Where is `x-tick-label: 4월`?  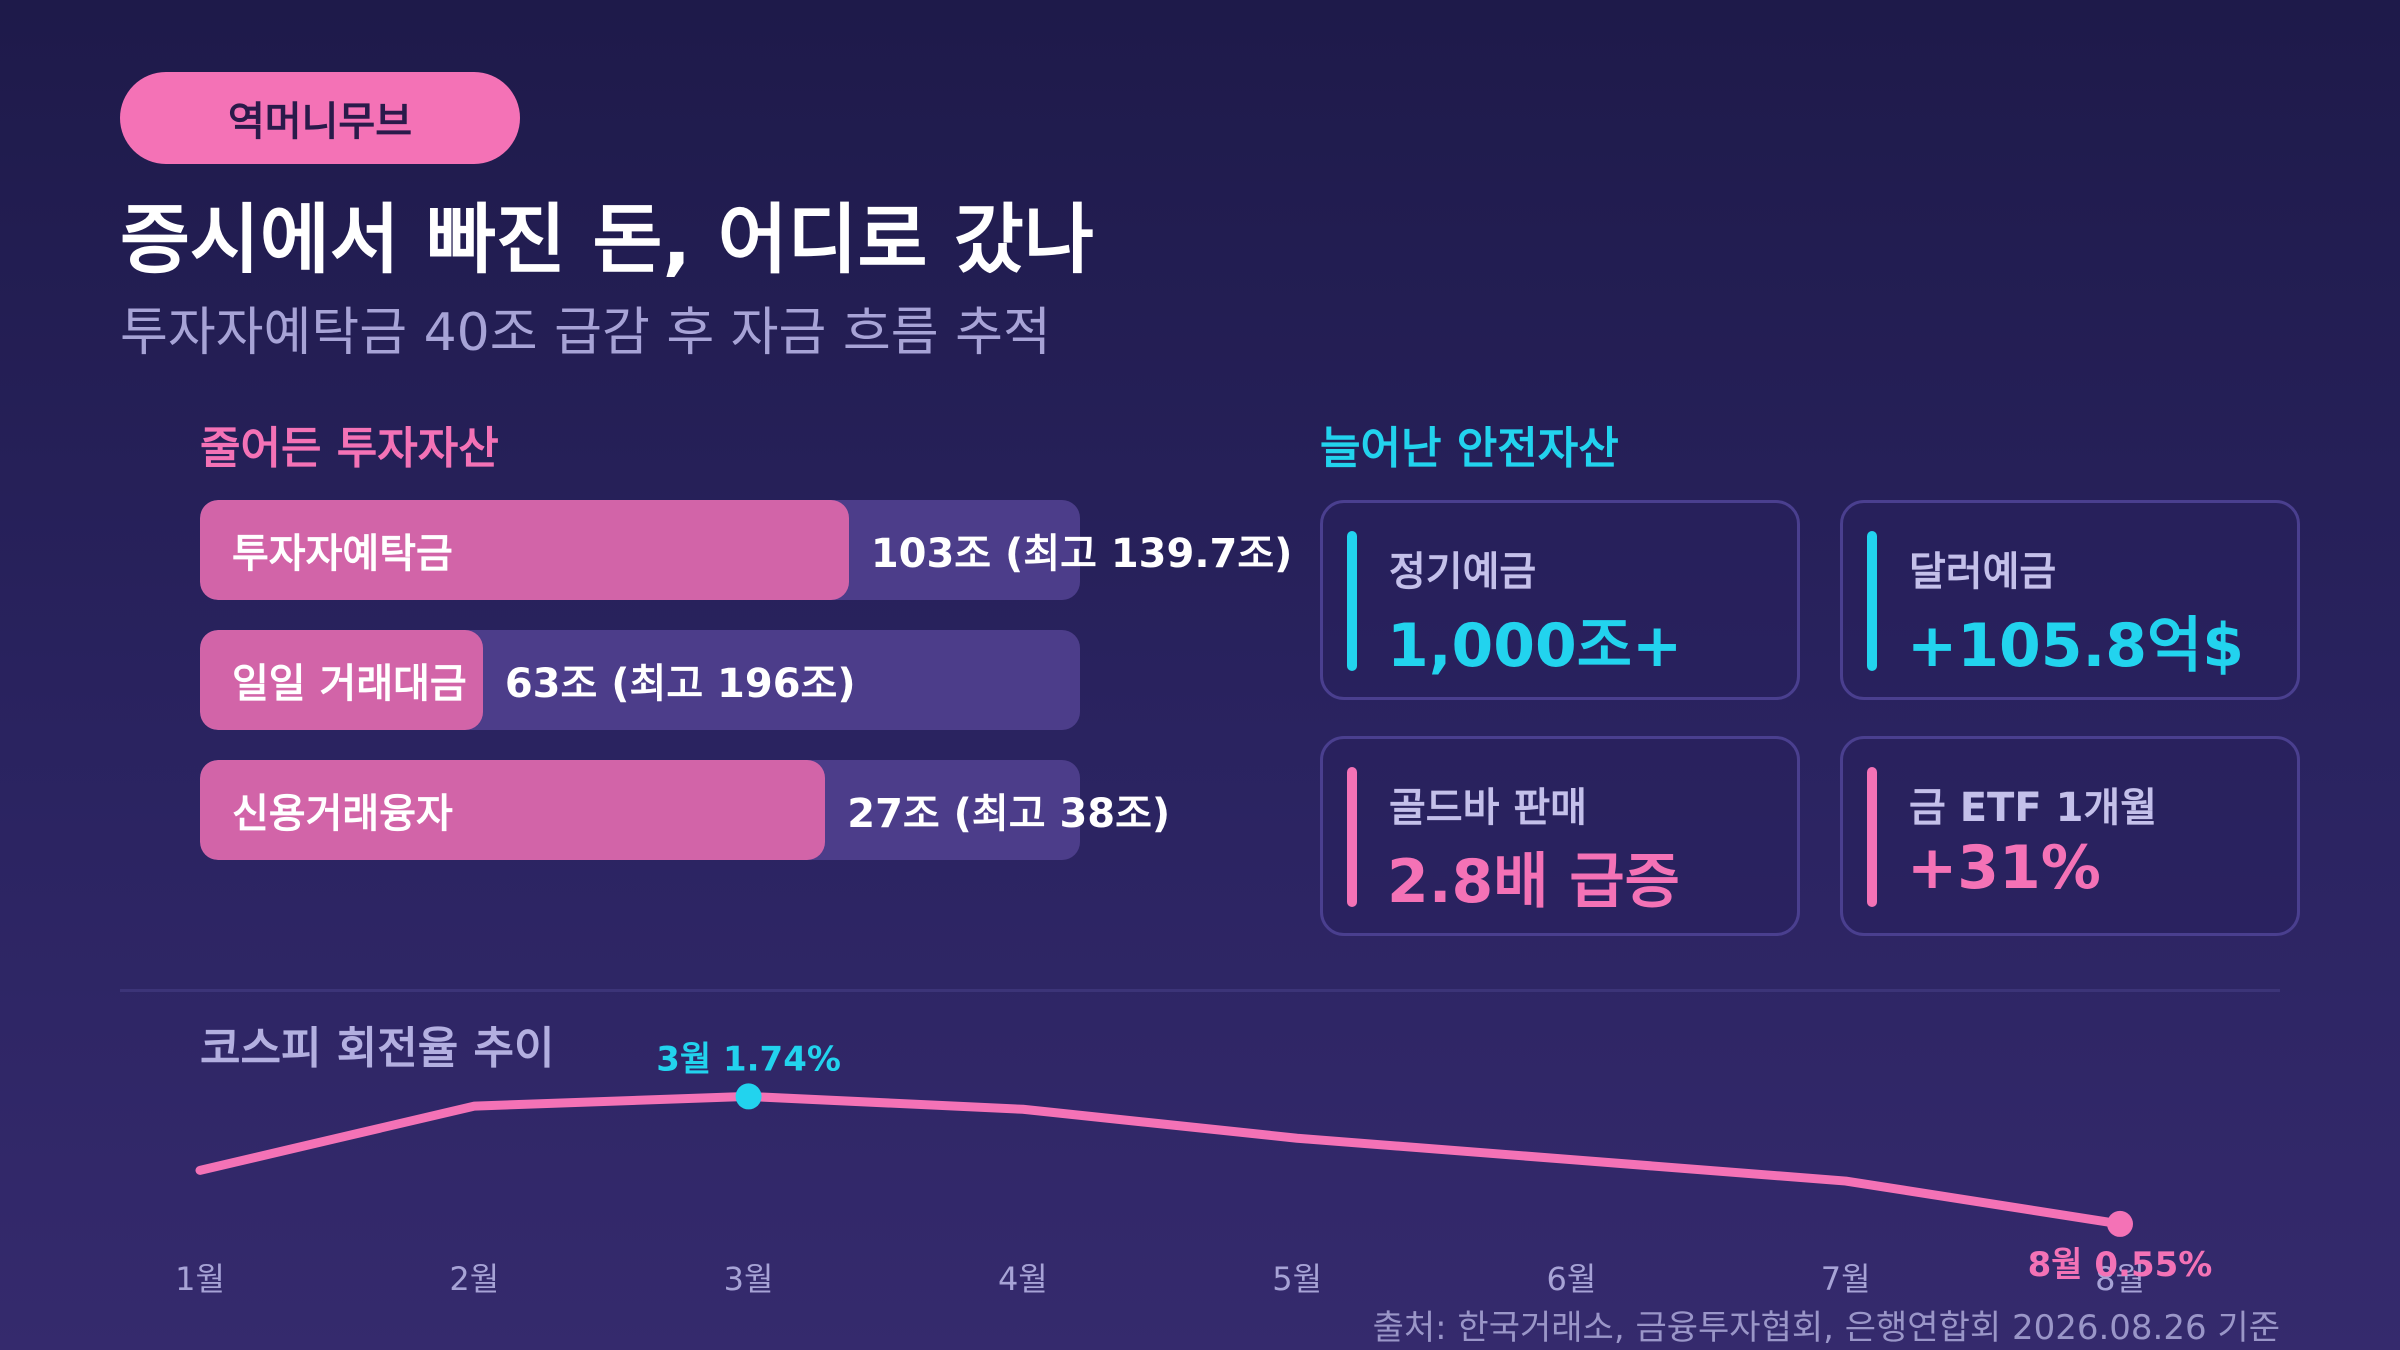 x-tick-label: 4월 is located at coordinates (1023, 1279).